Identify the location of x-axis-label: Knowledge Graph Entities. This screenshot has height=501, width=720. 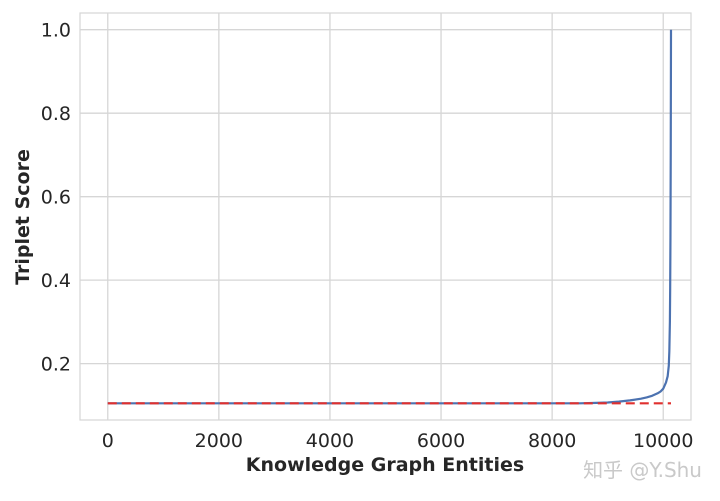
(385, 465).